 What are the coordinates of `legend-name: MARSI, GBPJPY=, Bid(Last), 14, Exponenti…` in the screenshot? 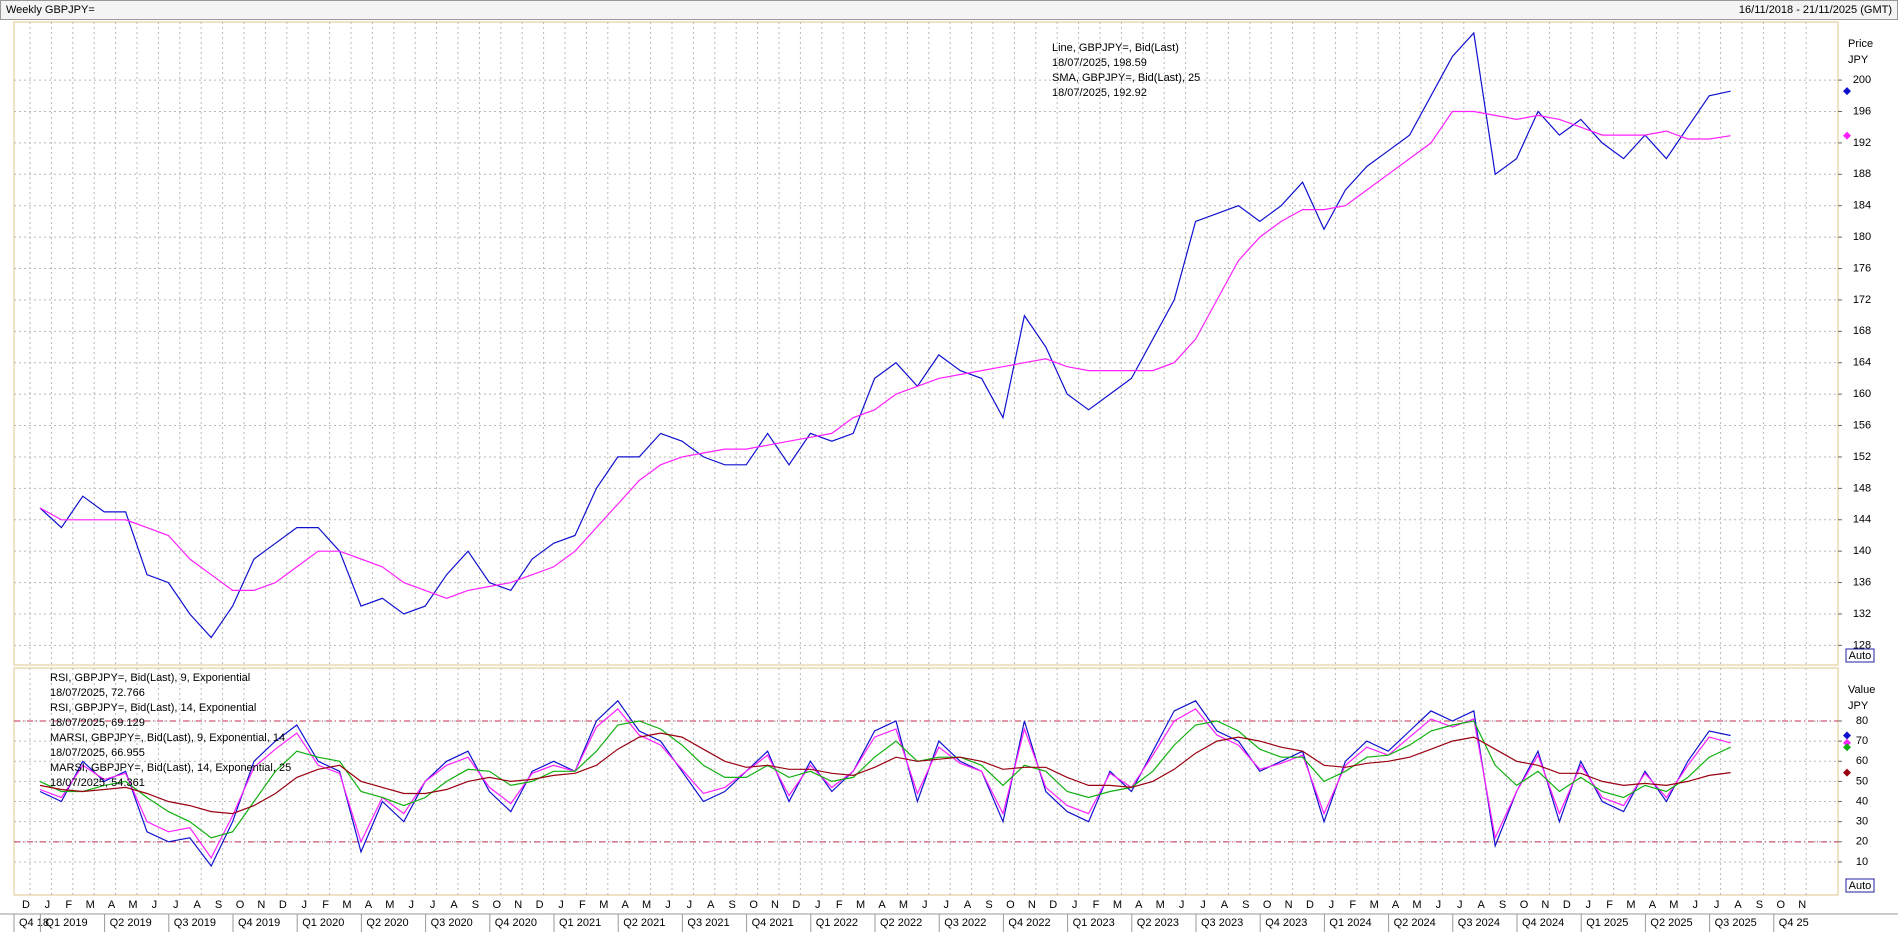 It's located at (170, 768).